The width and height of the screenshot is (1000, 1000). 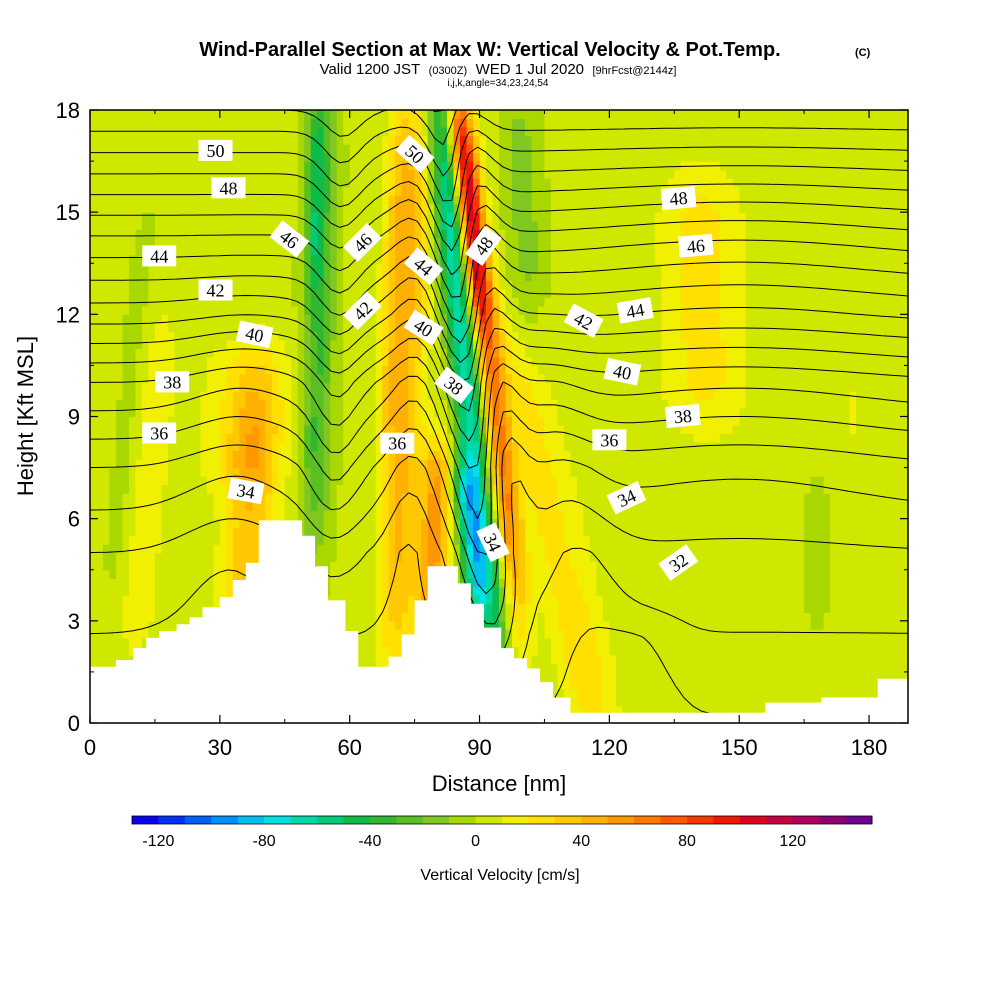 What do you see at coordinates (622, 371) in the screenshot?
I see `contour-label-box` at bounding box center [622, 371].